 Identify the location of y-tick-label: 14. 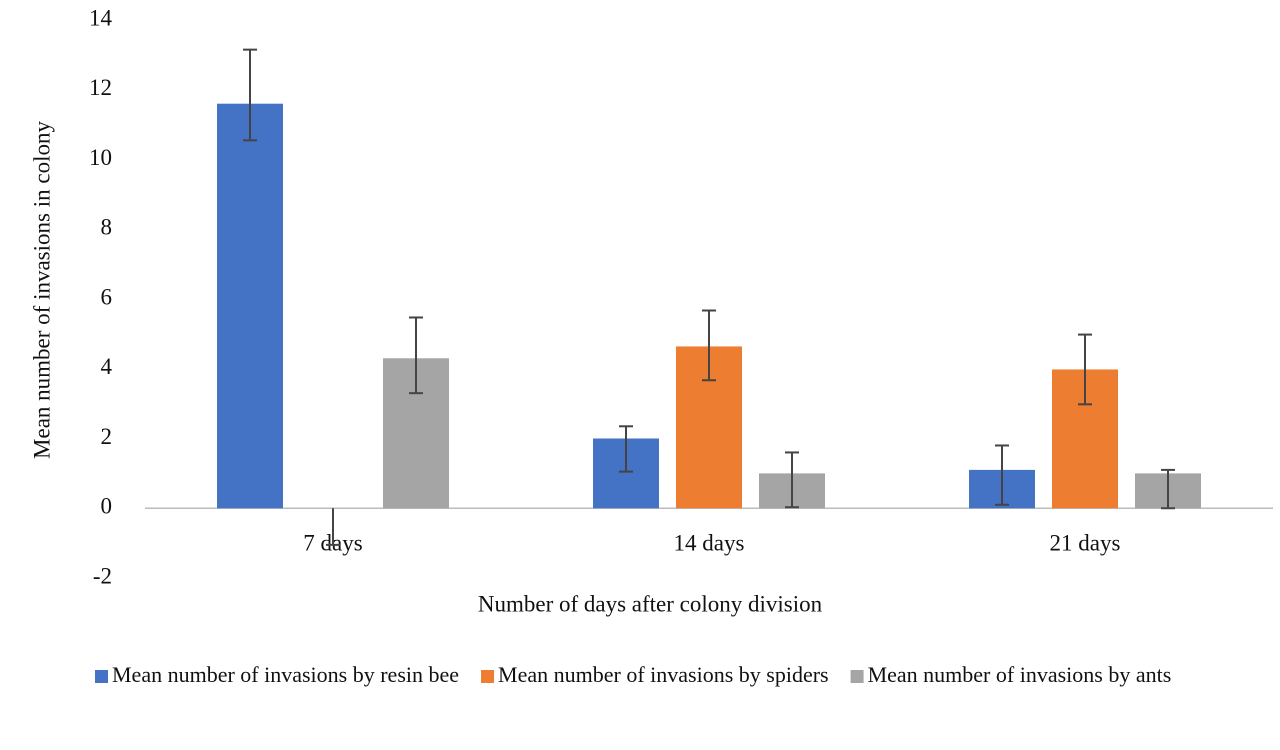
(101, 17).